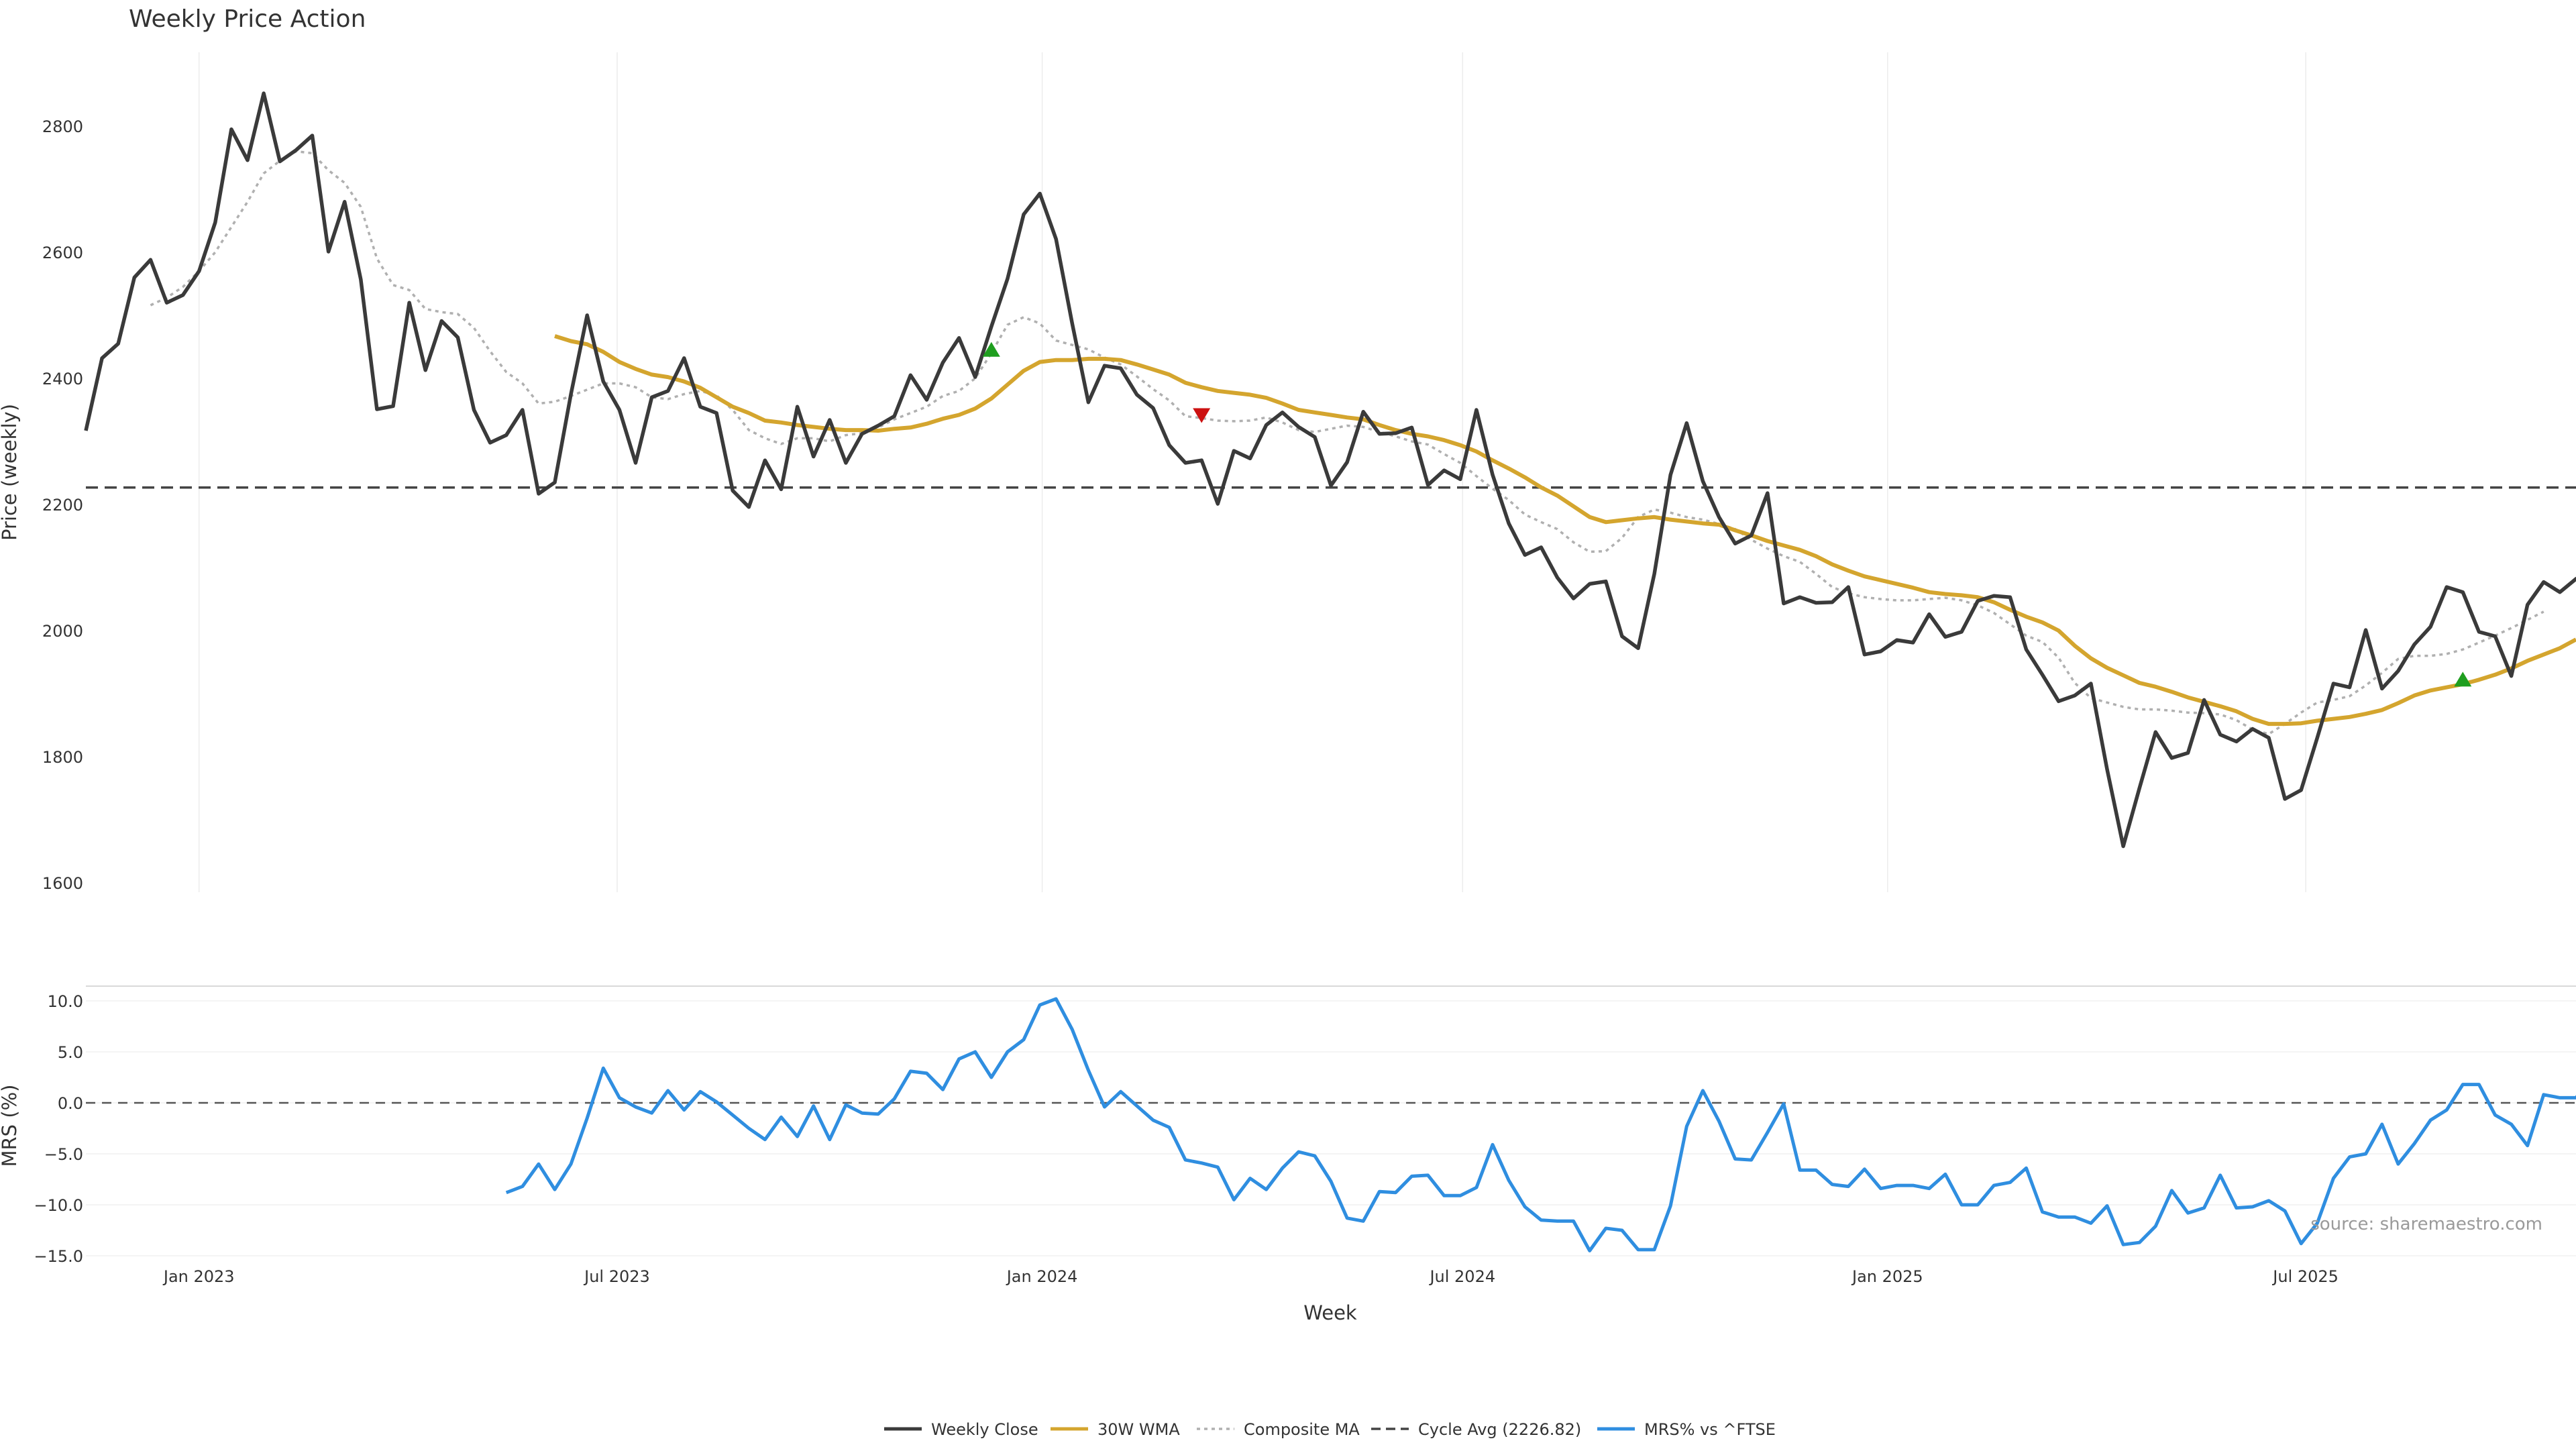  I want to click on legend-label: MRS% vs ^FTSE, so click(1710, 1429).